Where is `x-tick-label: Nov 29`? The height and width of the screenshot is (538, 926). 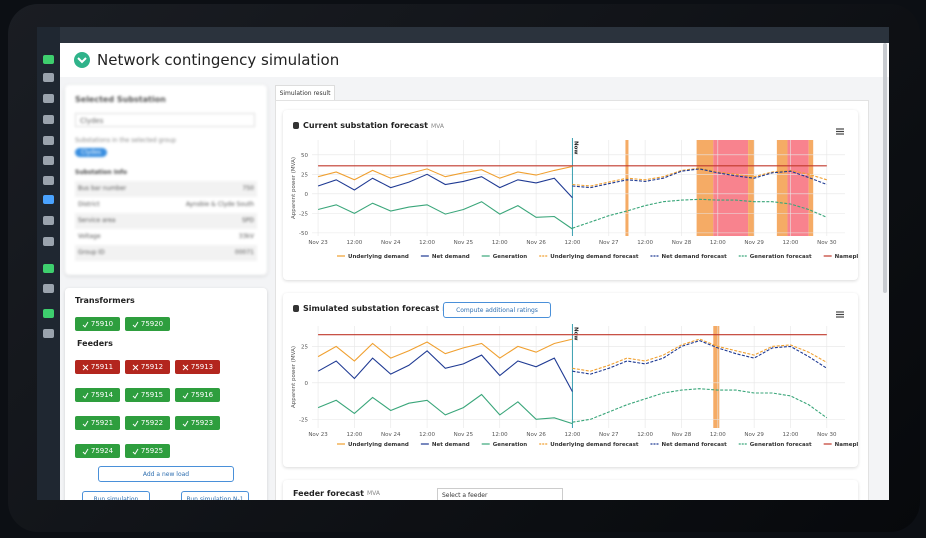 x-tick-label: Nov 29 is located at coordinates (754, 435).